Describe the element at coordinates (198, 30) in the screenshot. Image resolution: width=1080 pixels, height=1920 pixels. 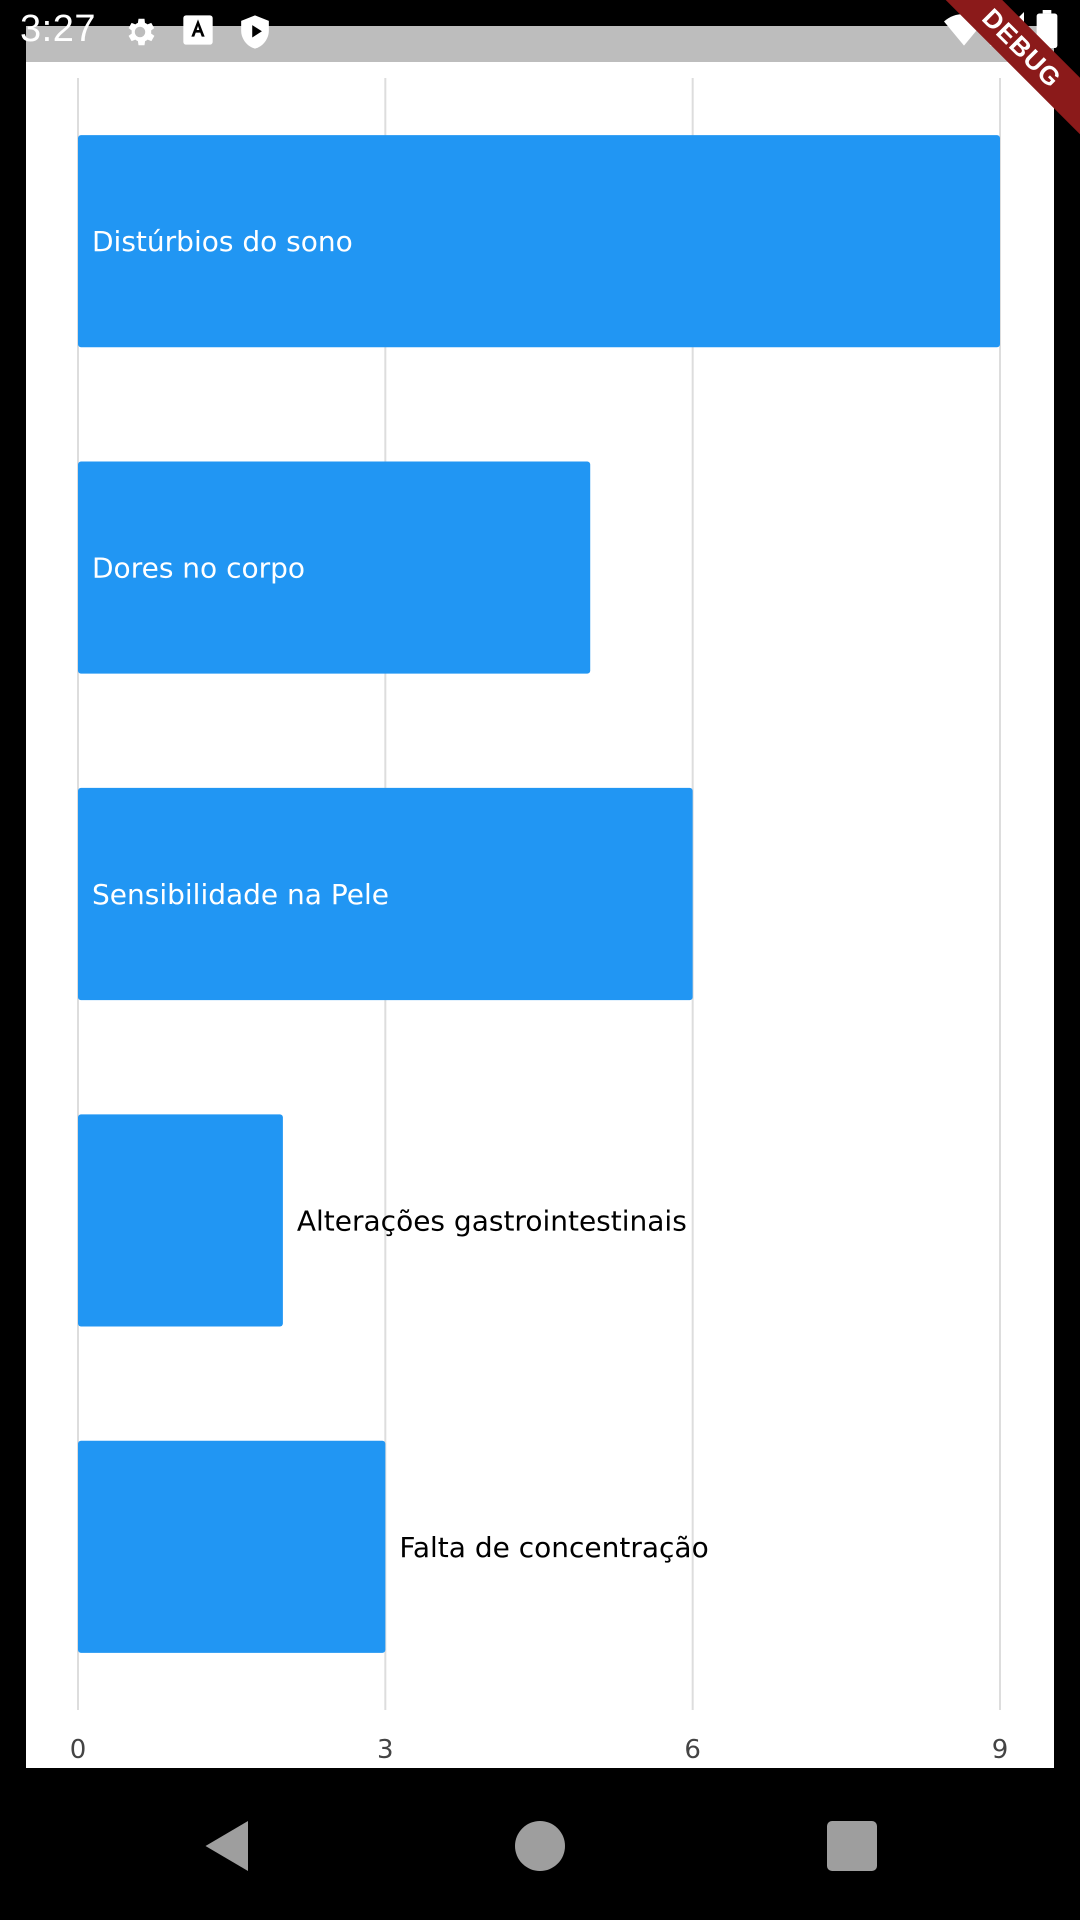
I see `text-a-icon` at that location.